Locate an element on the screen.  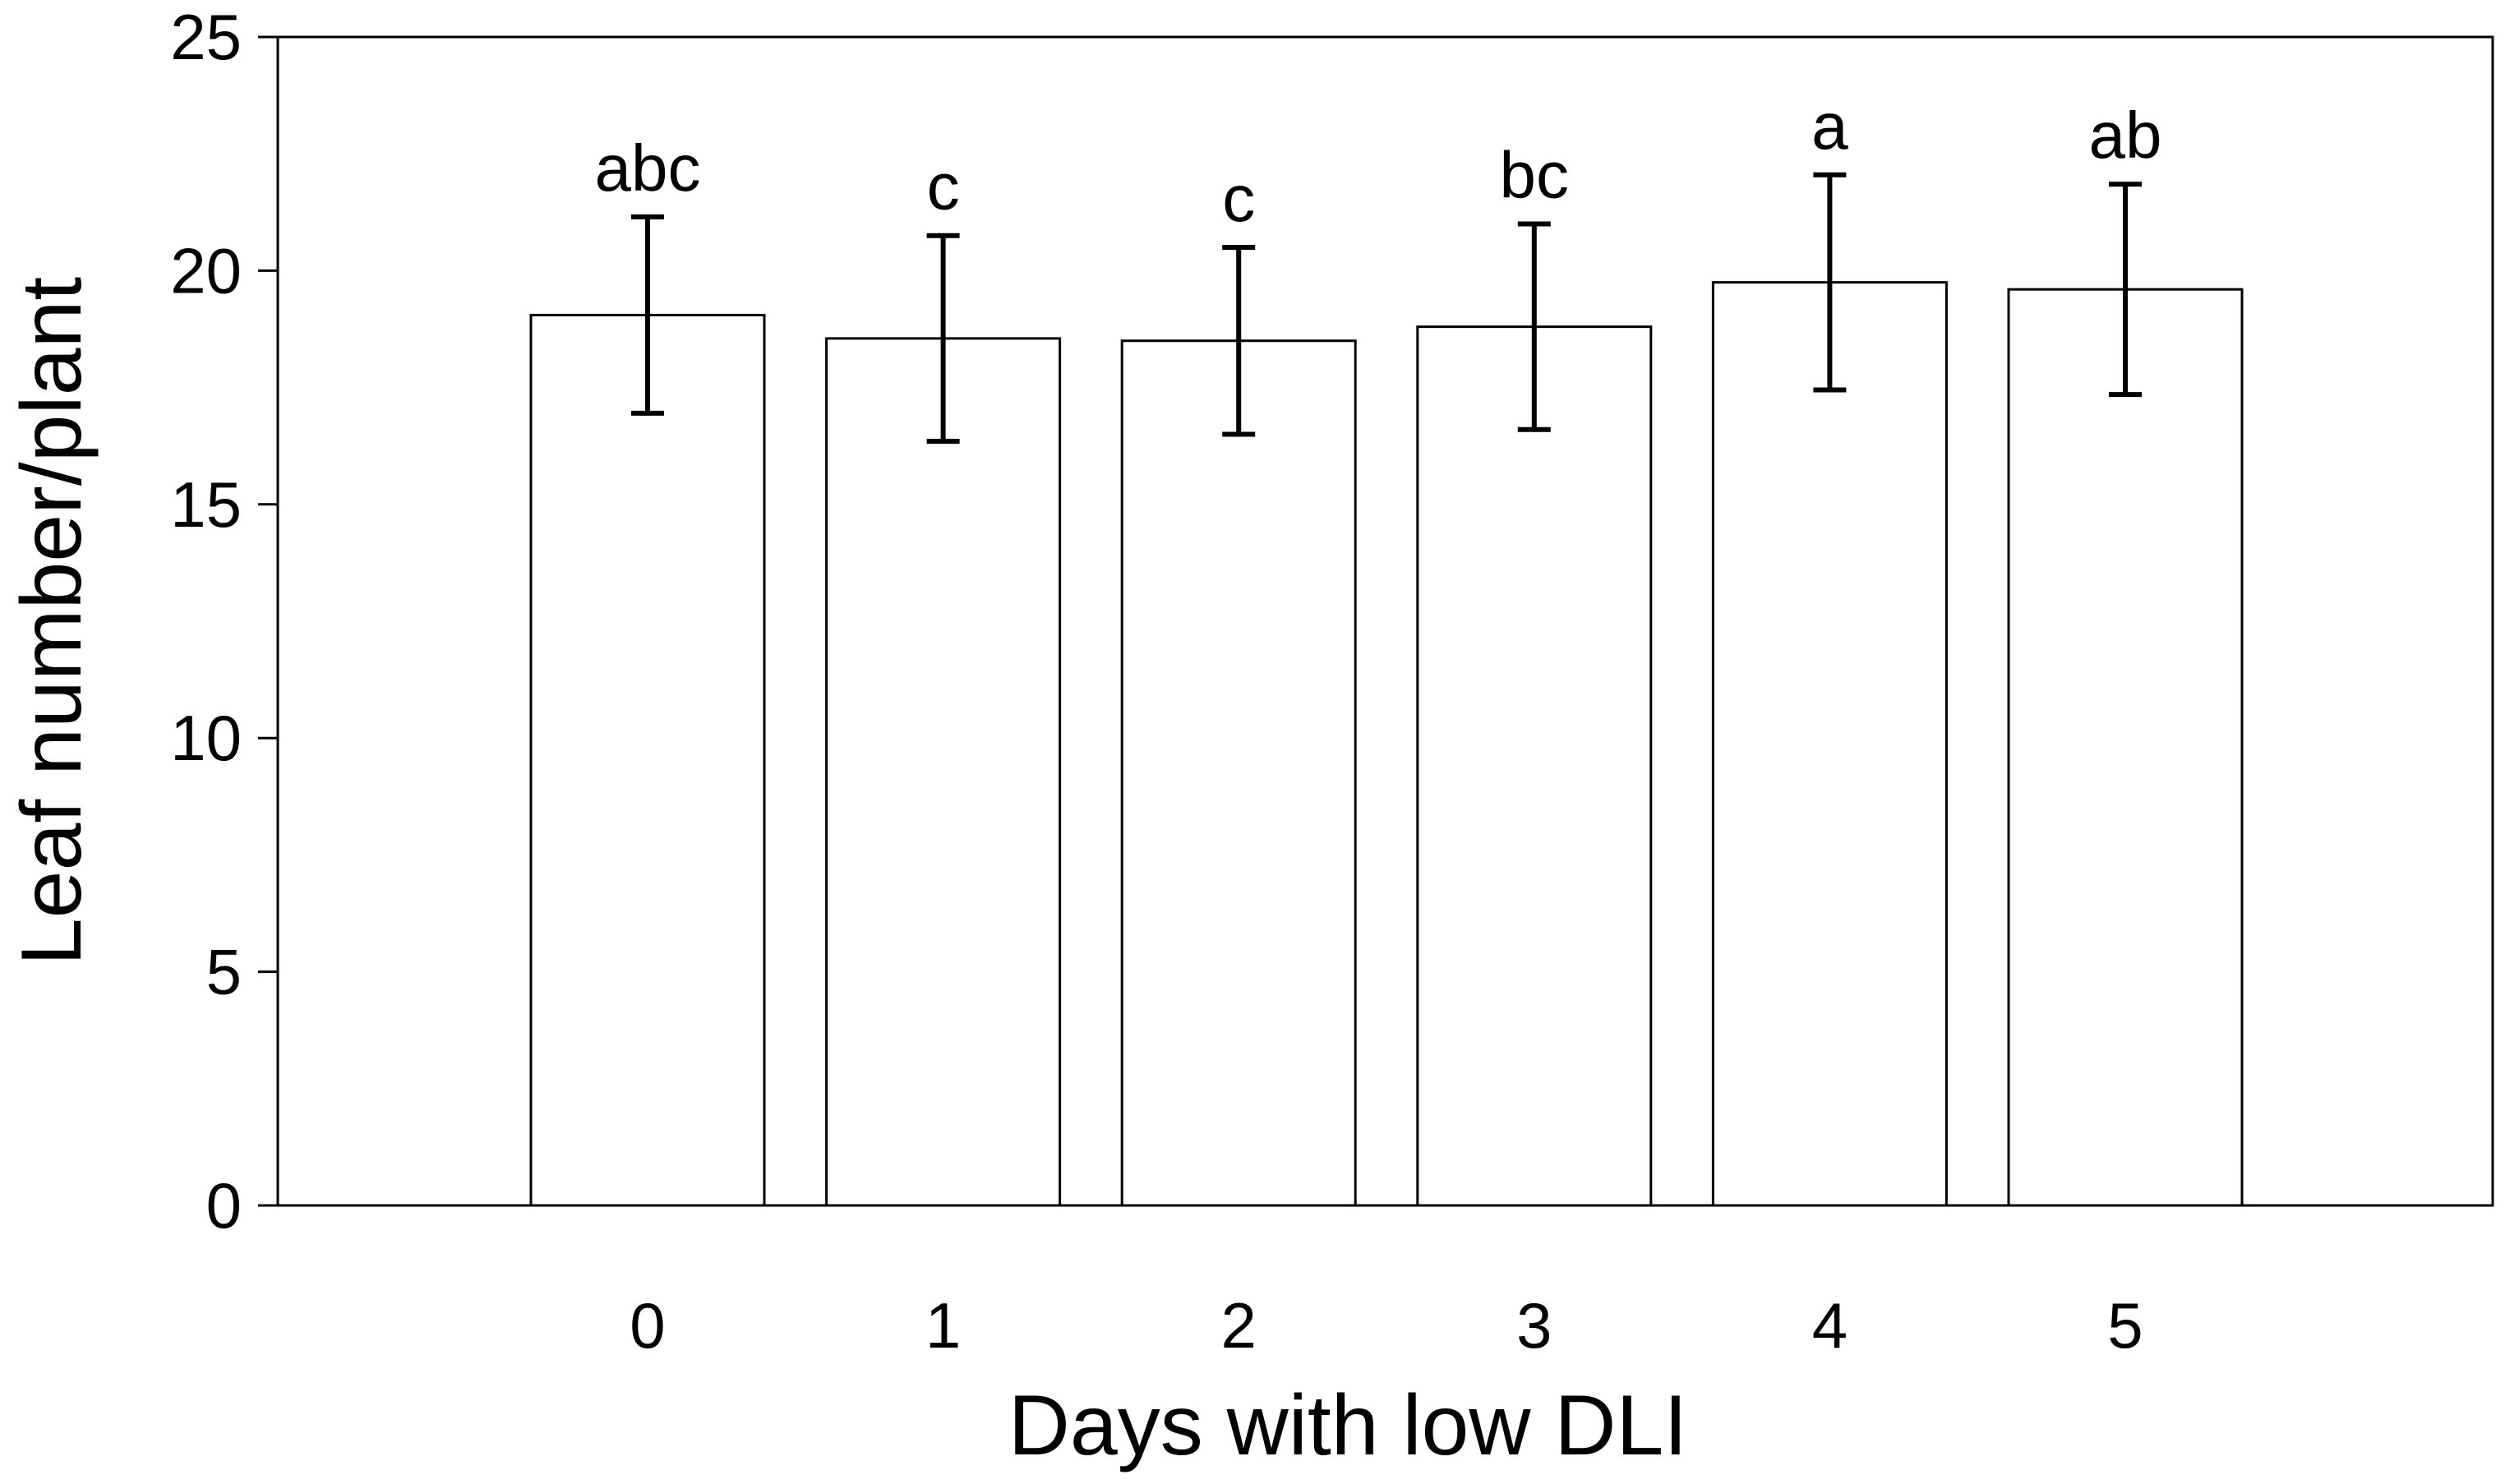
significance-letter-1: c is located at coordinates (943, 187).